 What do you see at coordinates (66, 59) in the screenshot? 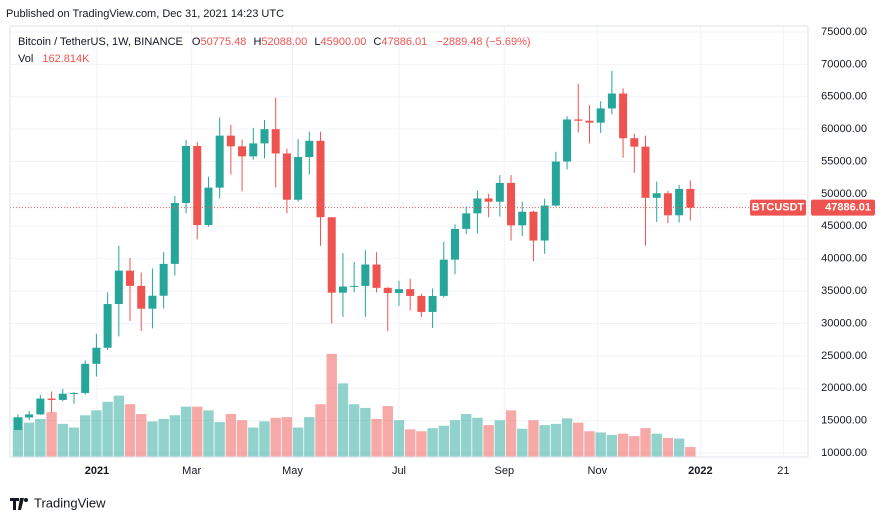
I see `volume-value: 162.814K` at bounding box center [66, 59].